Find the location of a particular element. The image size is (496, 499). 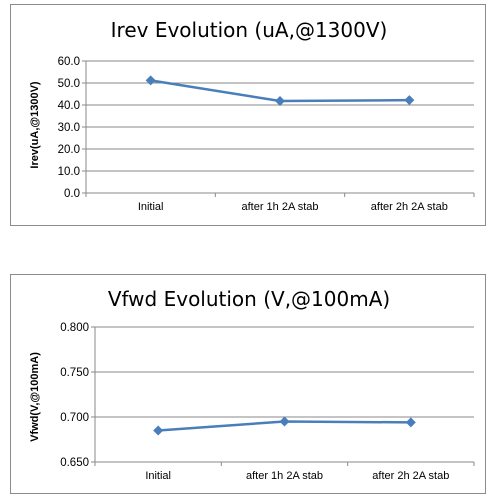

y-tick-label: 0.800 is located at coordinates (74, 328).